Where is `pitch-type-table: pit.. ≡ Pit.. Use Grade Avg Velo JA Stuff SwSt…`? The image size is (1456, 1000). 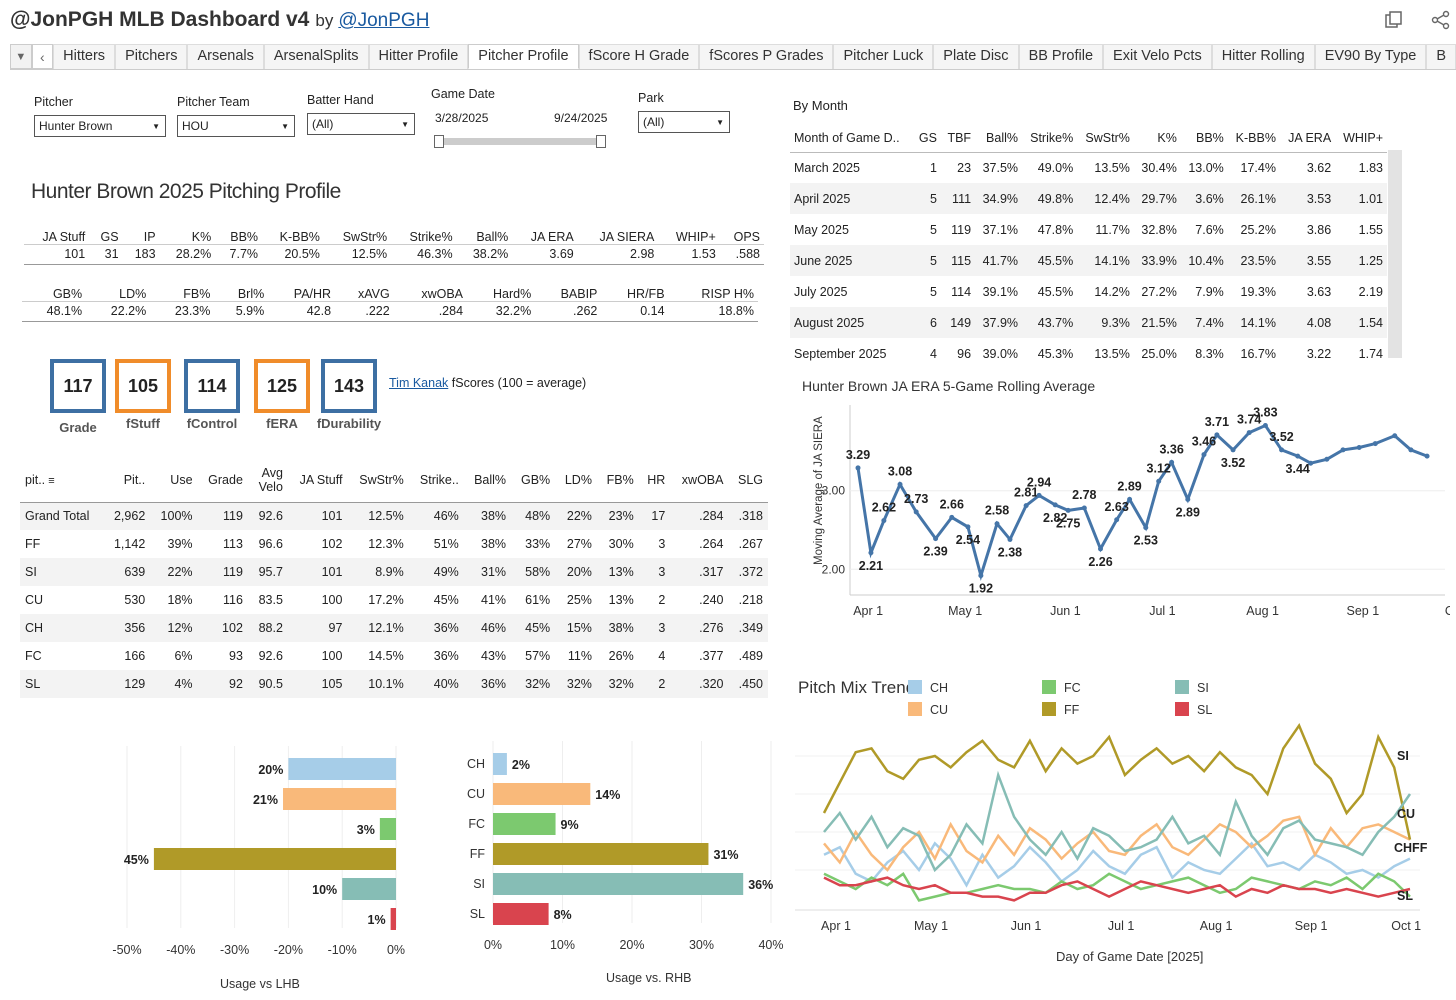
pitch-type-table: pit.. ≡ Pit.. Use Grade Avg Velo JA Stuff SwSt… is located at coordinates (394, 578).